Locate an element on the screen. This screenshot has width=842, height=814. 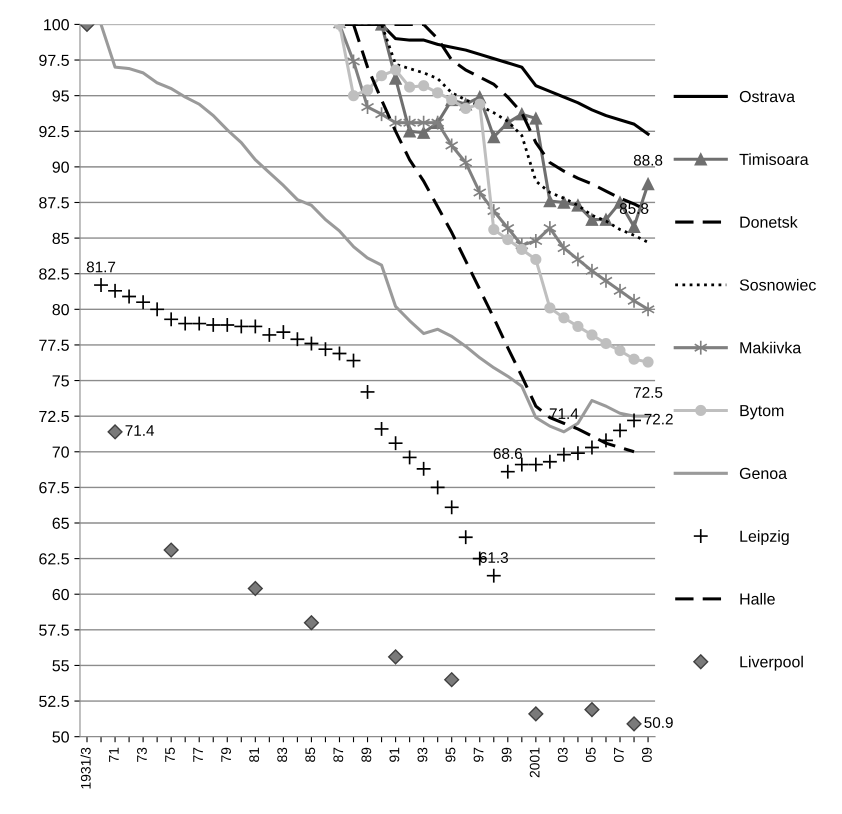
x-tick-label: 73 is located at coordinates (142, 755).